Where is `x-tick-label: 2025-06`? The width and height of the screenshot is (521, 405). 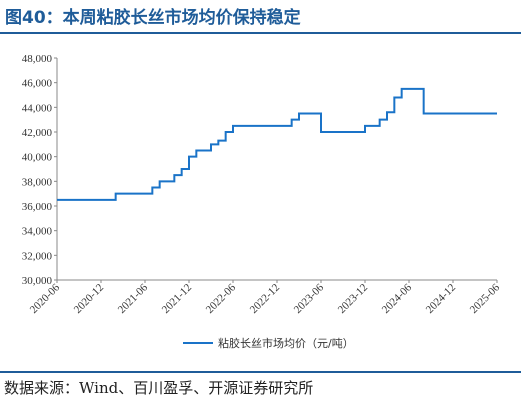 x-tick-label: 2025-06 is located at coordinates (485, 298).